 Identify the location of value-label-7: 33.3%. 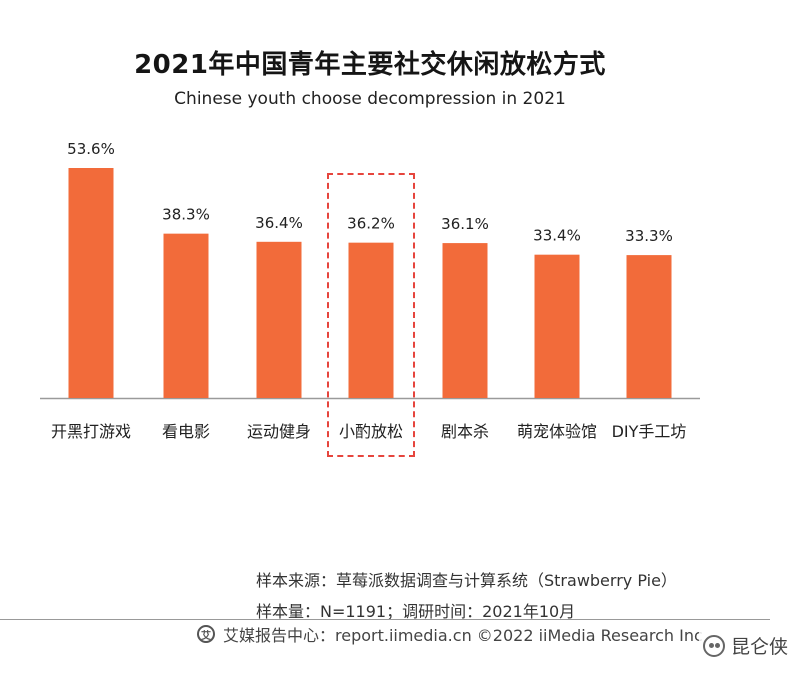
(649, 236).